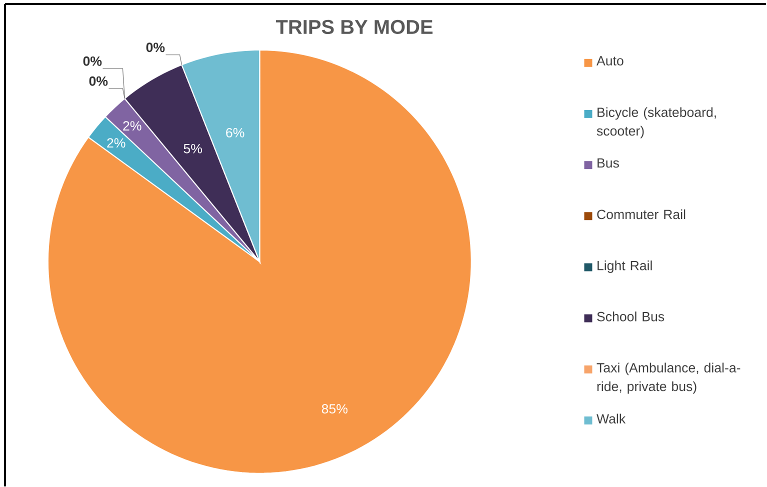 This screenshot has height=487, width=767. I want to click on data-label: 85%, so click(335, 409).